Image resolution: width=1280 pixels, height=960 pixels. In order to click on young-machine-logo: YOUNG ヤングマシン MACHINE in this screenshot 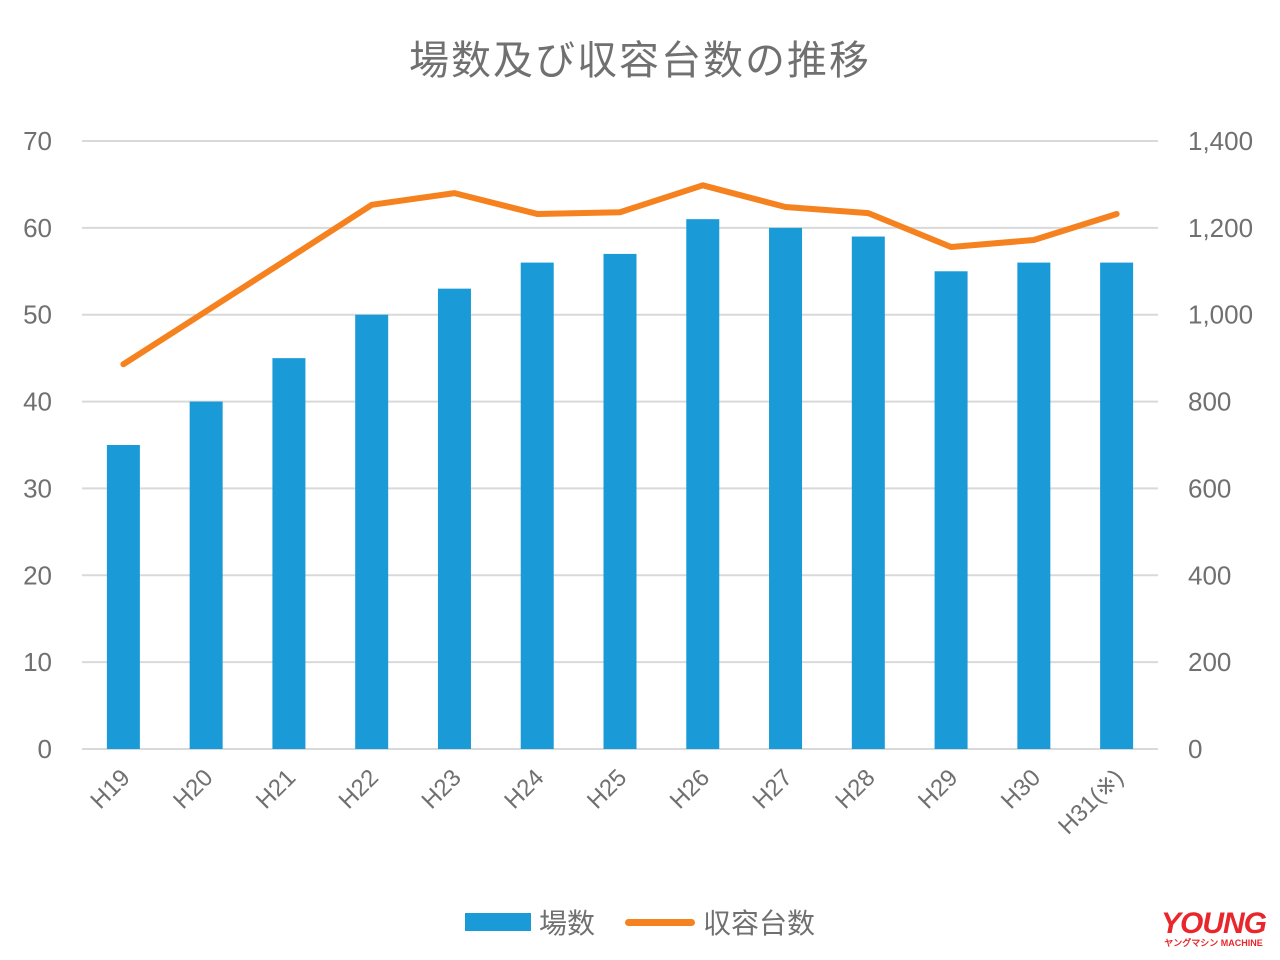, I will do `click(1213, 928)`.